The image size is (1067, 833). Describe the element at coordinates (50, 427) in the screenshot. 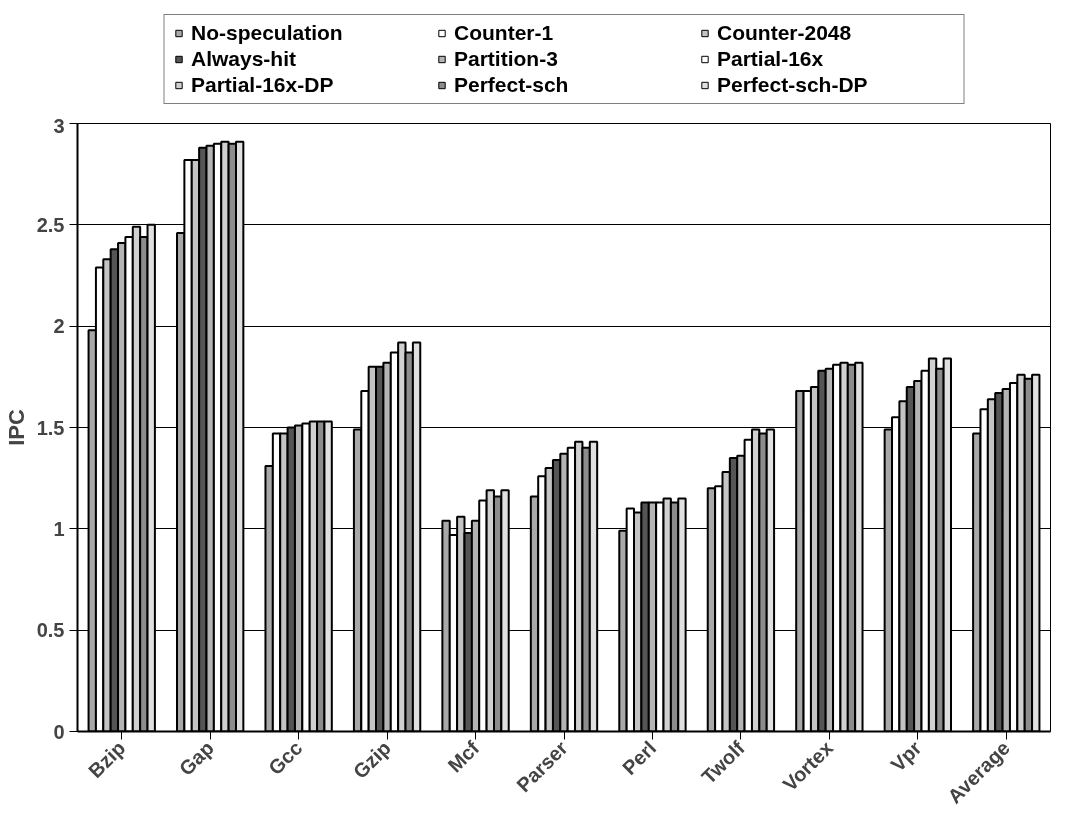

I see `y-tick-label: 1.5` at that location.